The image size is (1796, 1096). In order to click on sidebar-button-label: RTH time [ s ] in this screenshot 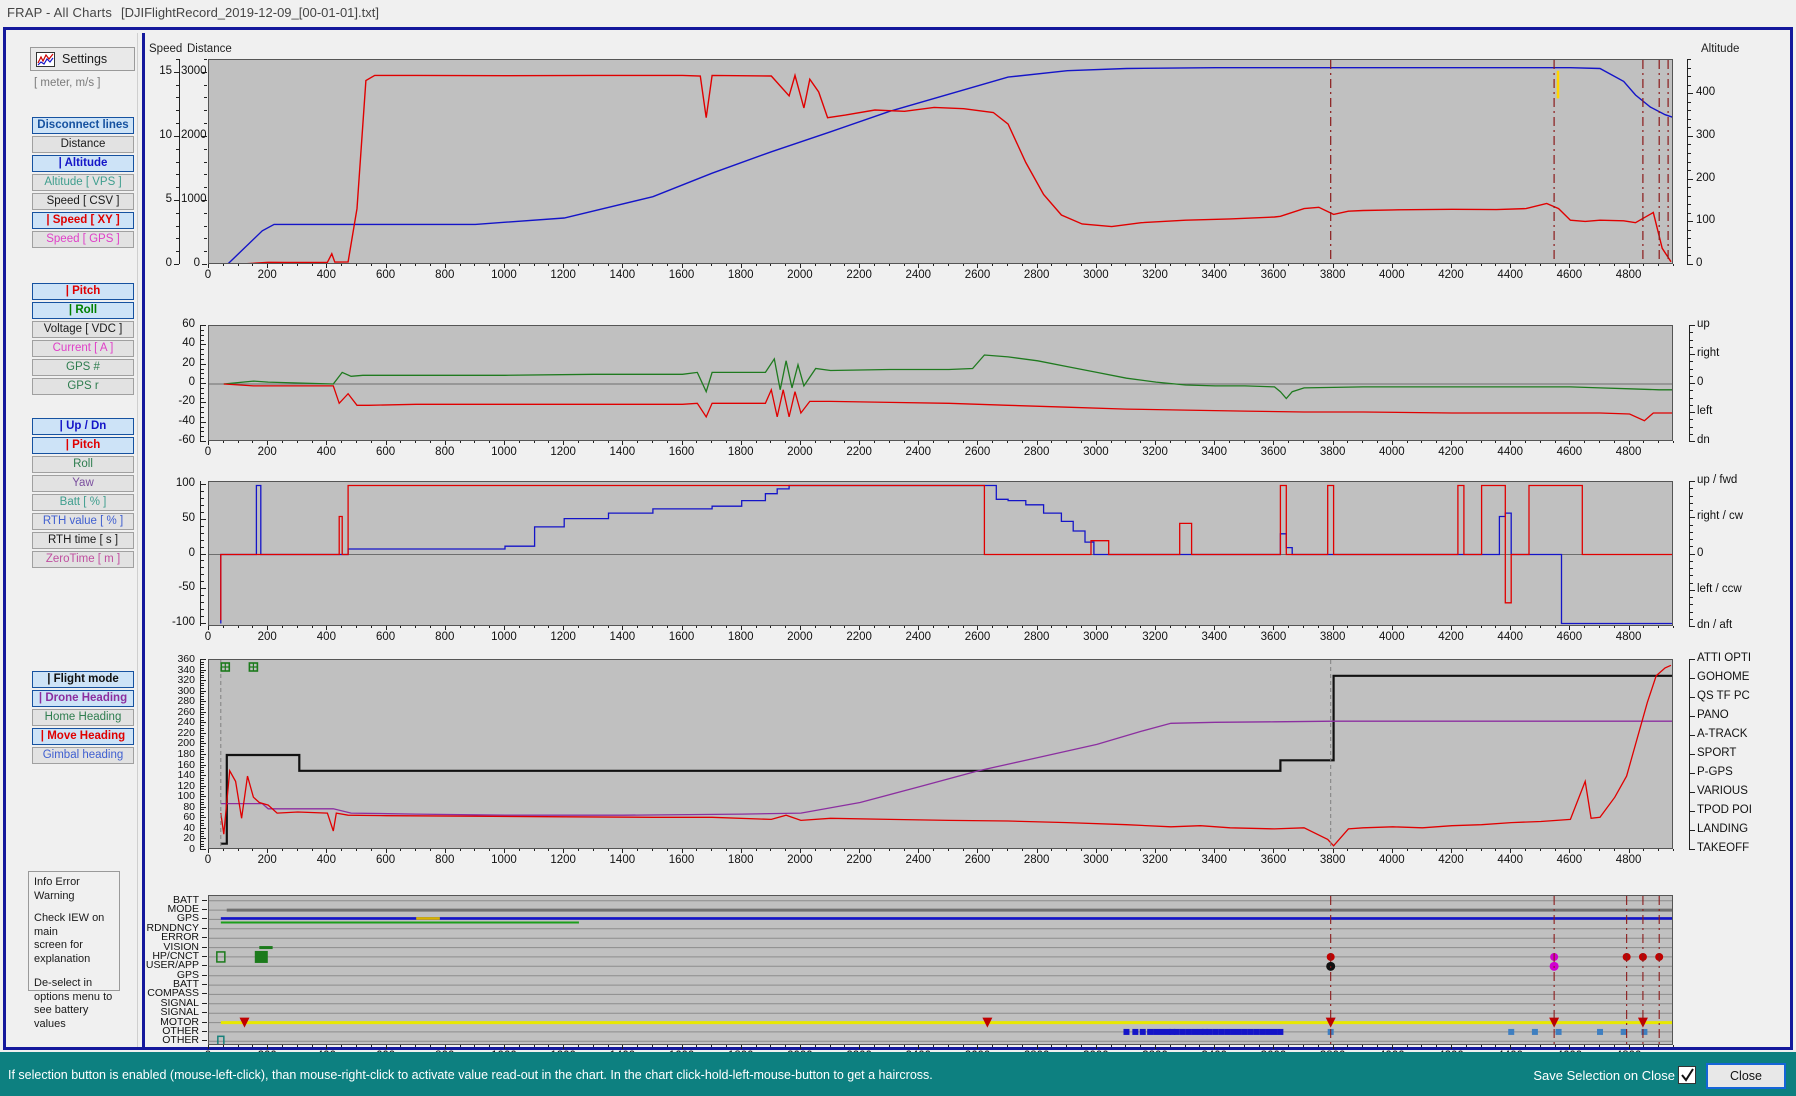, I will do `click(83, 540)`.